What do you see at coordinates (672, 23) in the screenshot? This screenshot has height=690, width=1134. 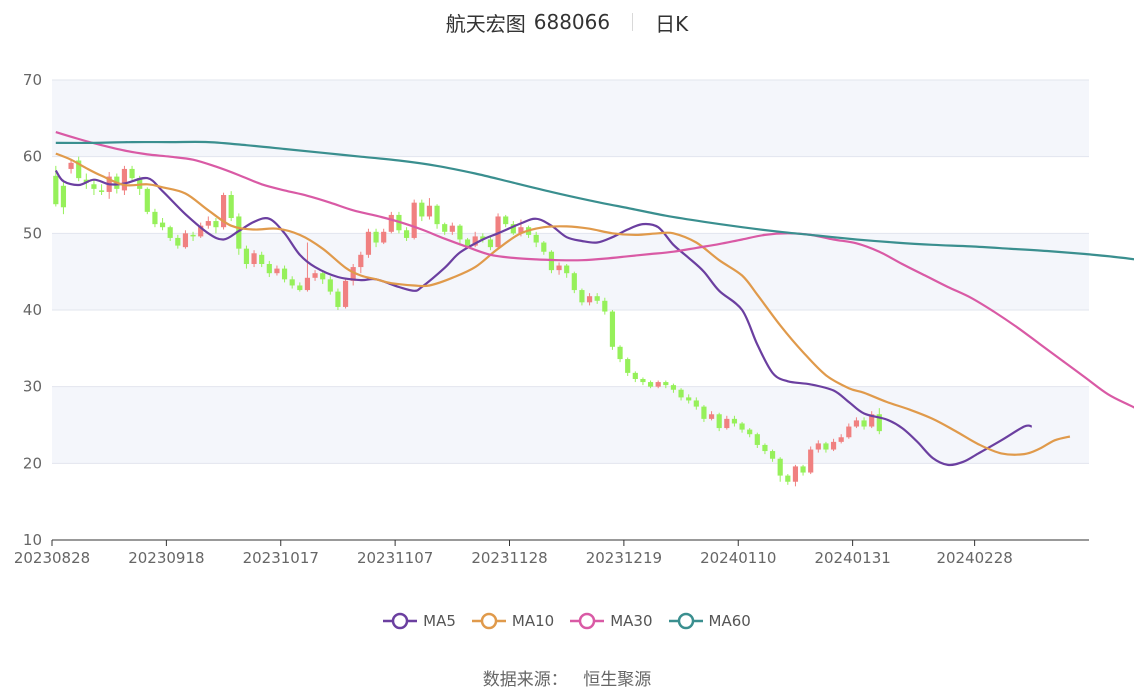 I see `period-label: 日K` at bounding box center [672, 23].